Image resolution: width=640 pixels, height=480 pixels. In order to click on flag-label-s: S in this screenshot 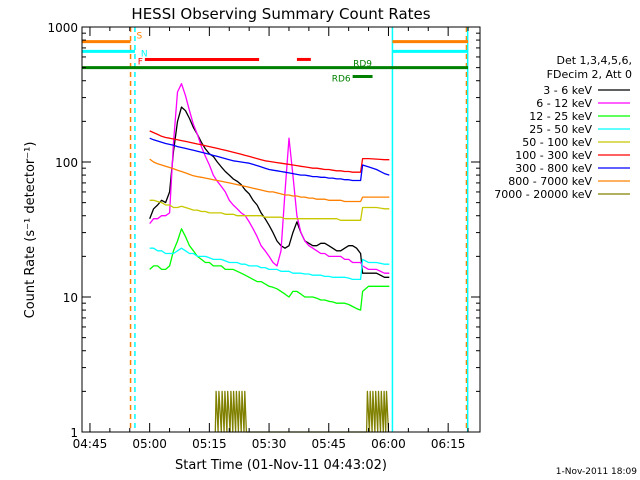, I will do `click(140, 37)`.